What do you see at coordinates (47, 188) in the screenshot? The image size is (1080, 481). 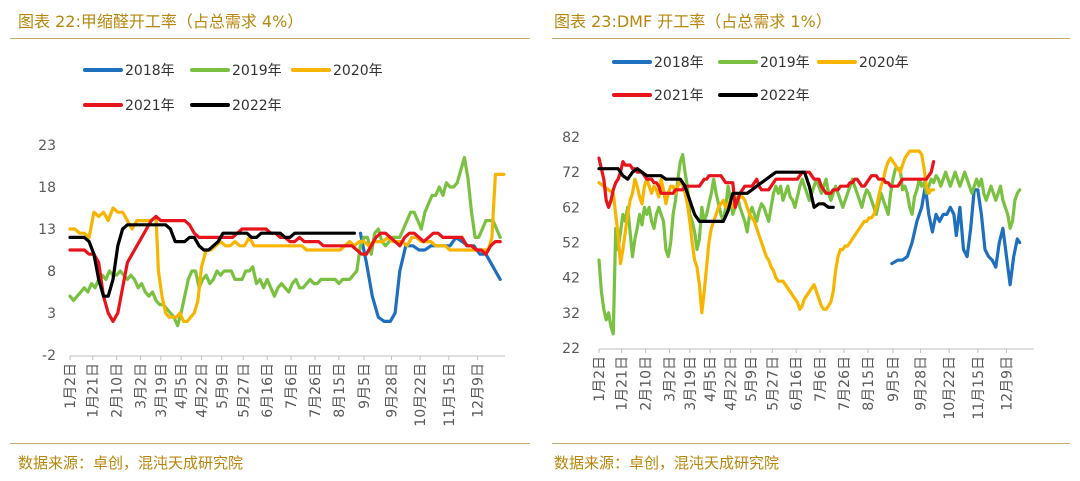 I see `y-tick-label: 18` at bounding box center [47, 188].